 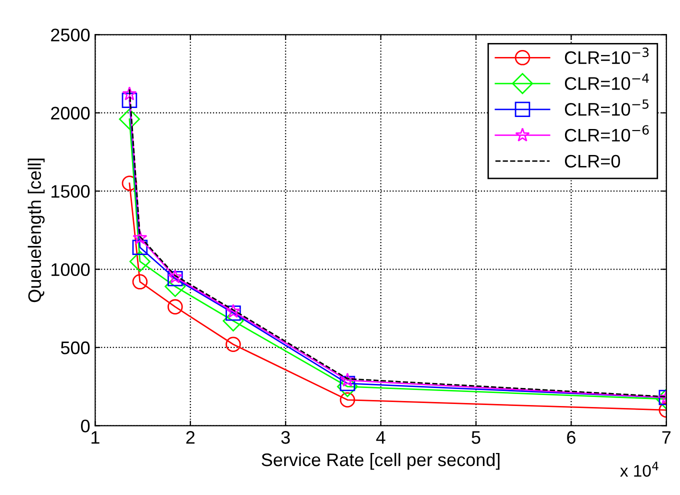 I want to click on x-tick-label: 4, so click(x=381, y=437).